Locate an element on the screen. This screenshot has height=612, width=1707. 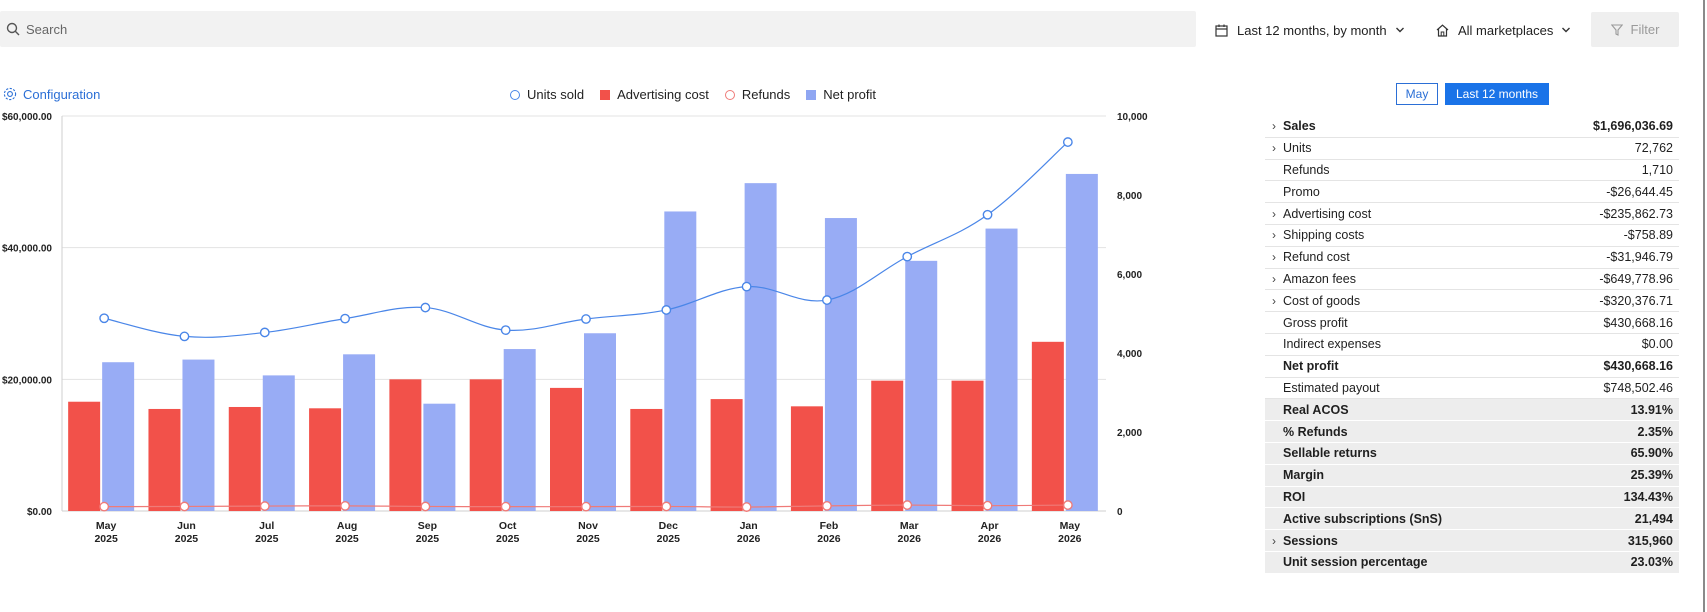
search-icon is located at coordinates (13, 29).